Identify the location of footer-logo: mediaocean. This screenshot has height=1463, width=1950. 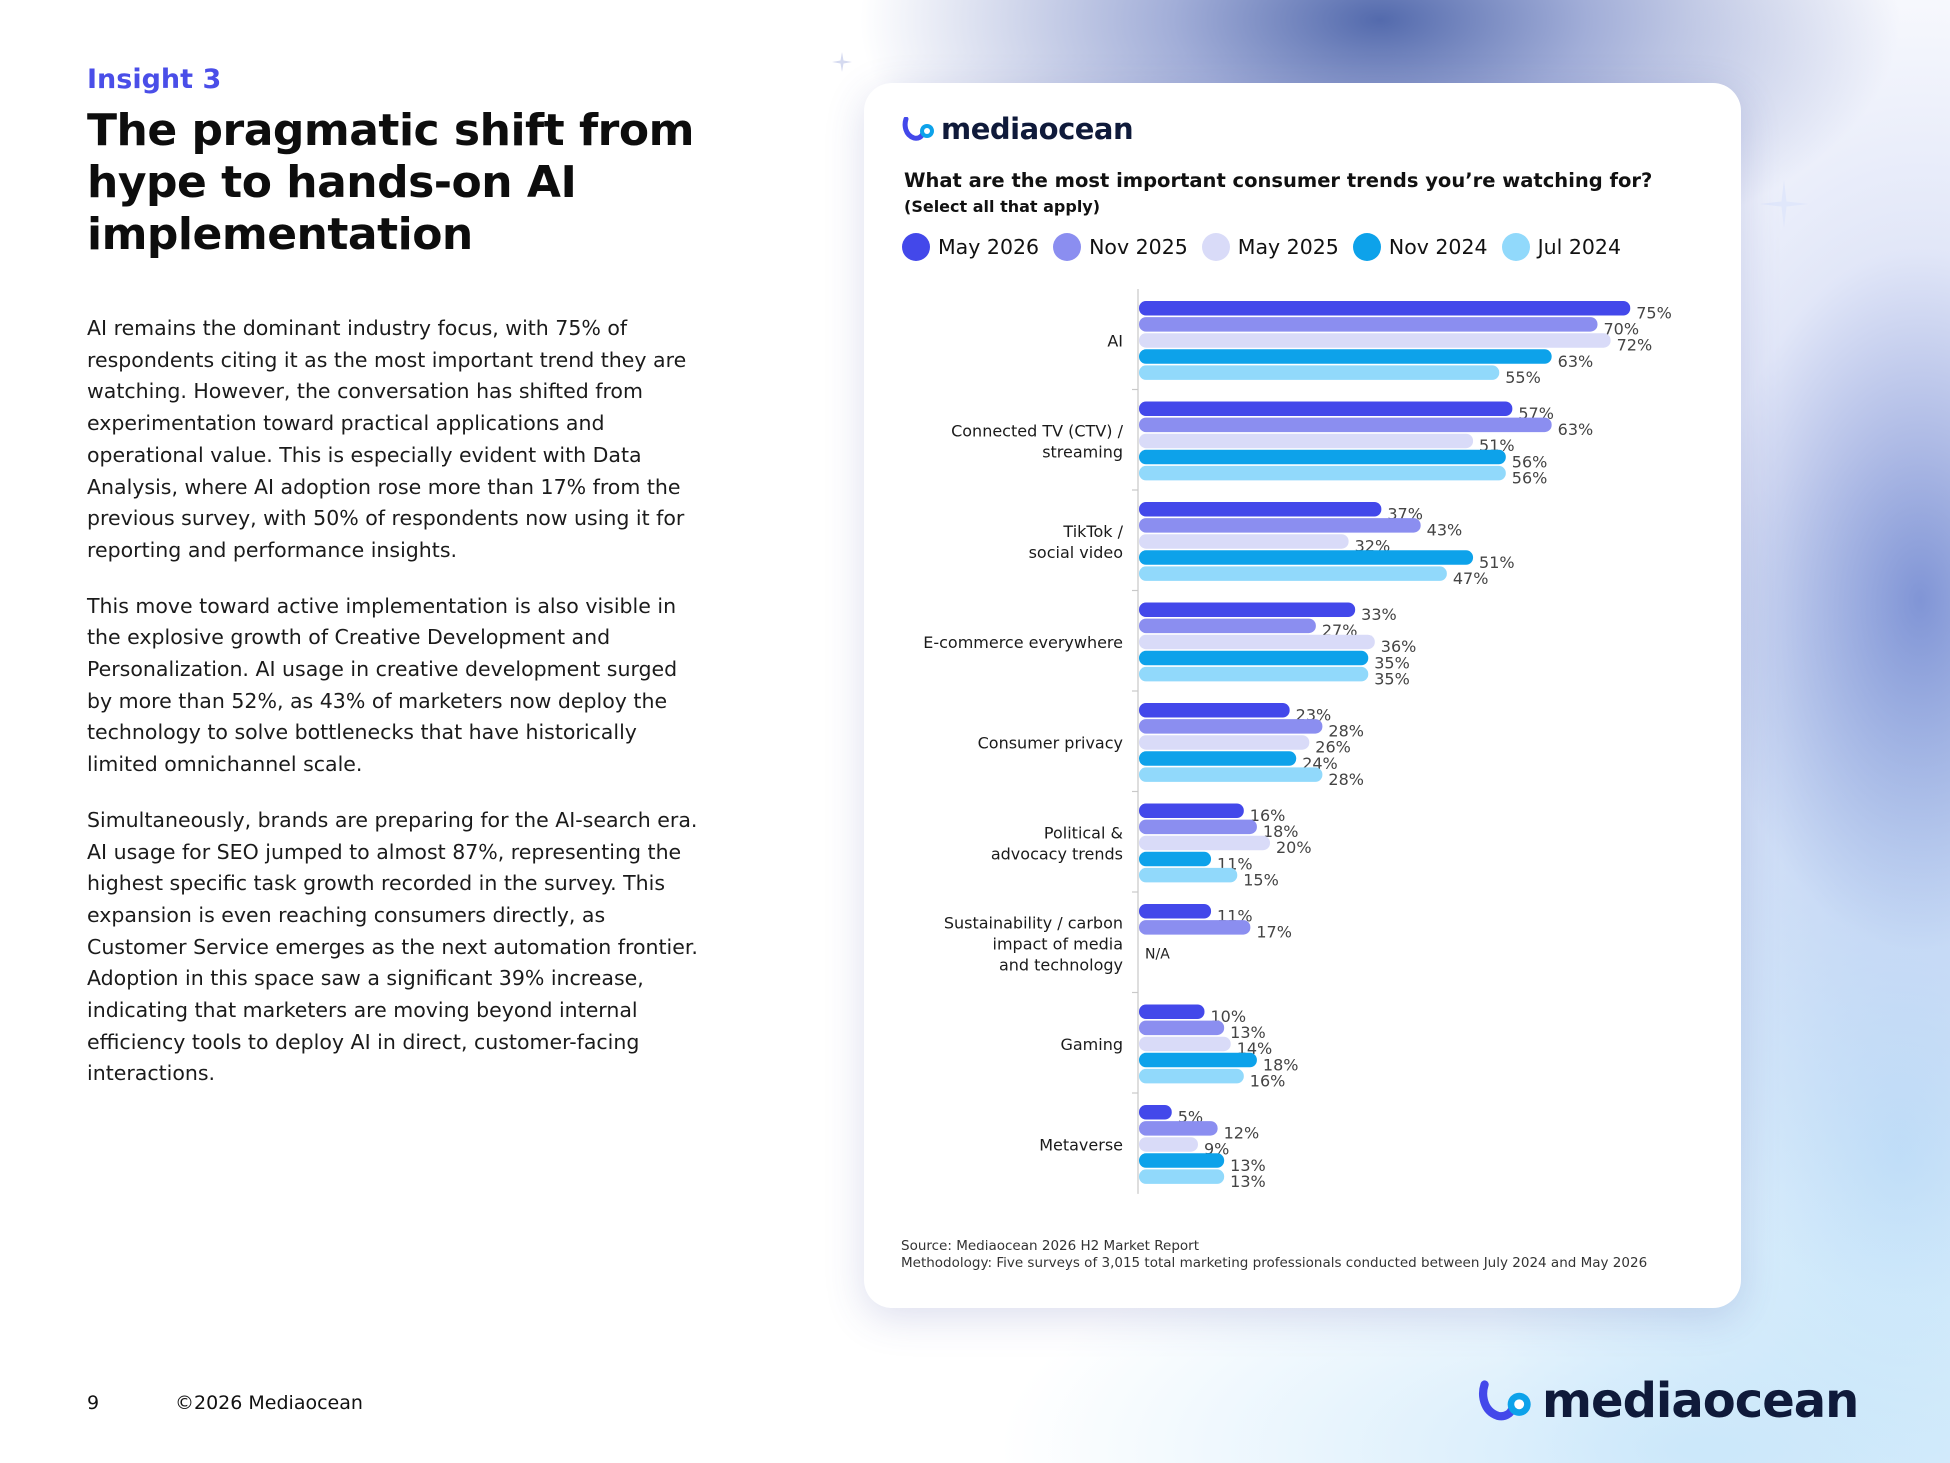
(1668, 1401).